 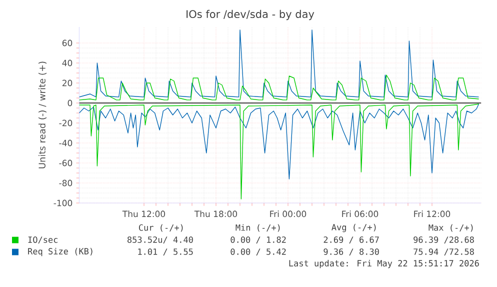 I want to click on x-tick-label: Fri 06:00, so click(x=360, y=214).